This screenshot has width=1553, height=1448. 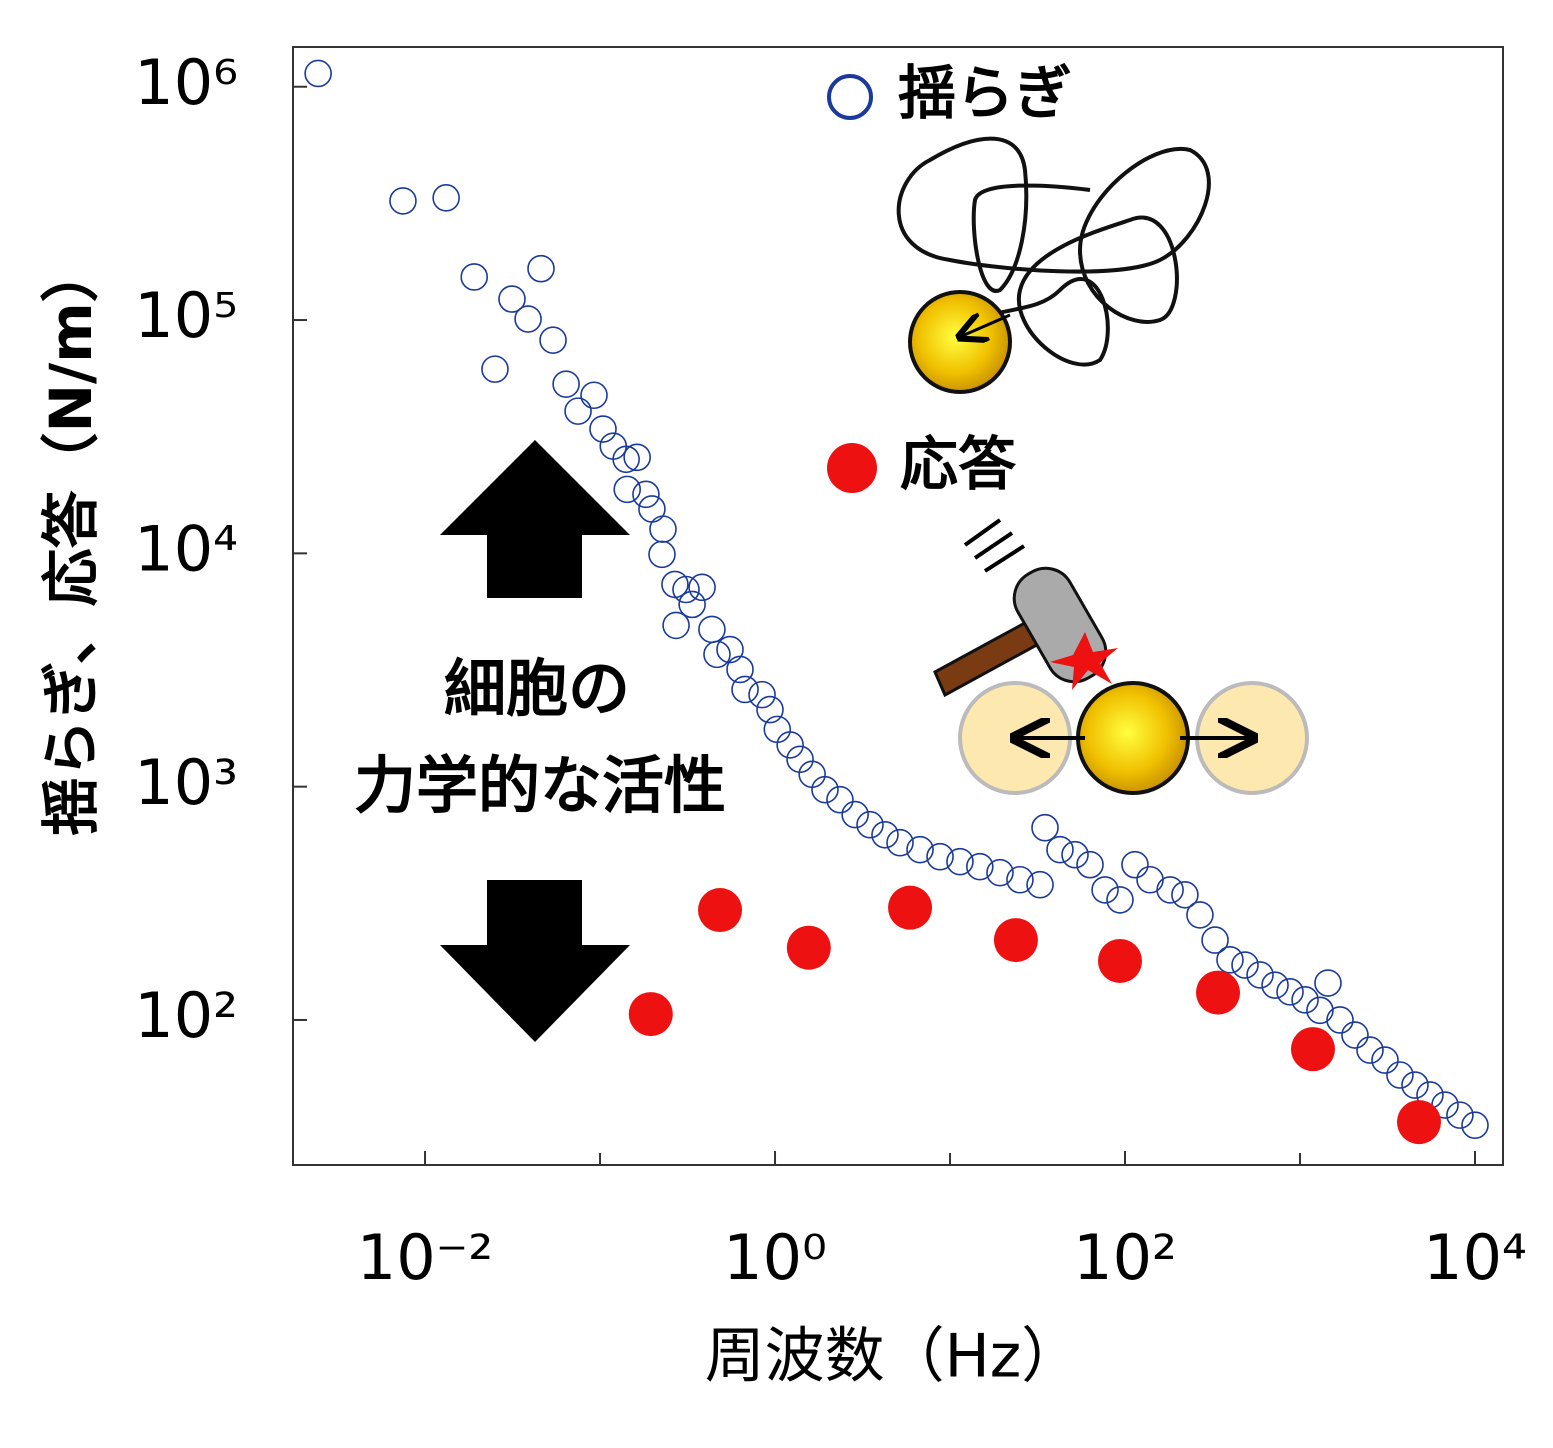 I want to click on scribble, so click(x=1053, y=251).